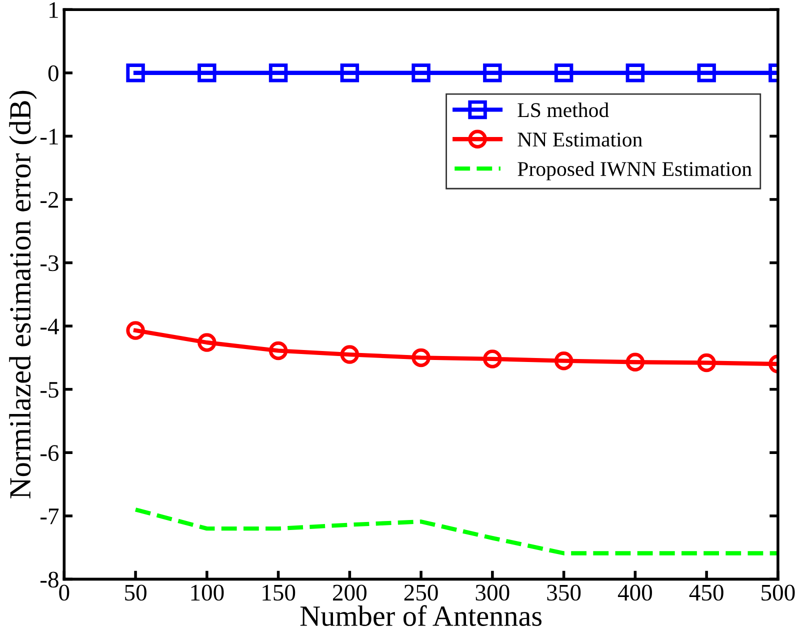 This screenshot has width=802, height=640. Describe the element at coordinates (49, 136) in the screenshot. I see `y-tick-label: -1` at that location.